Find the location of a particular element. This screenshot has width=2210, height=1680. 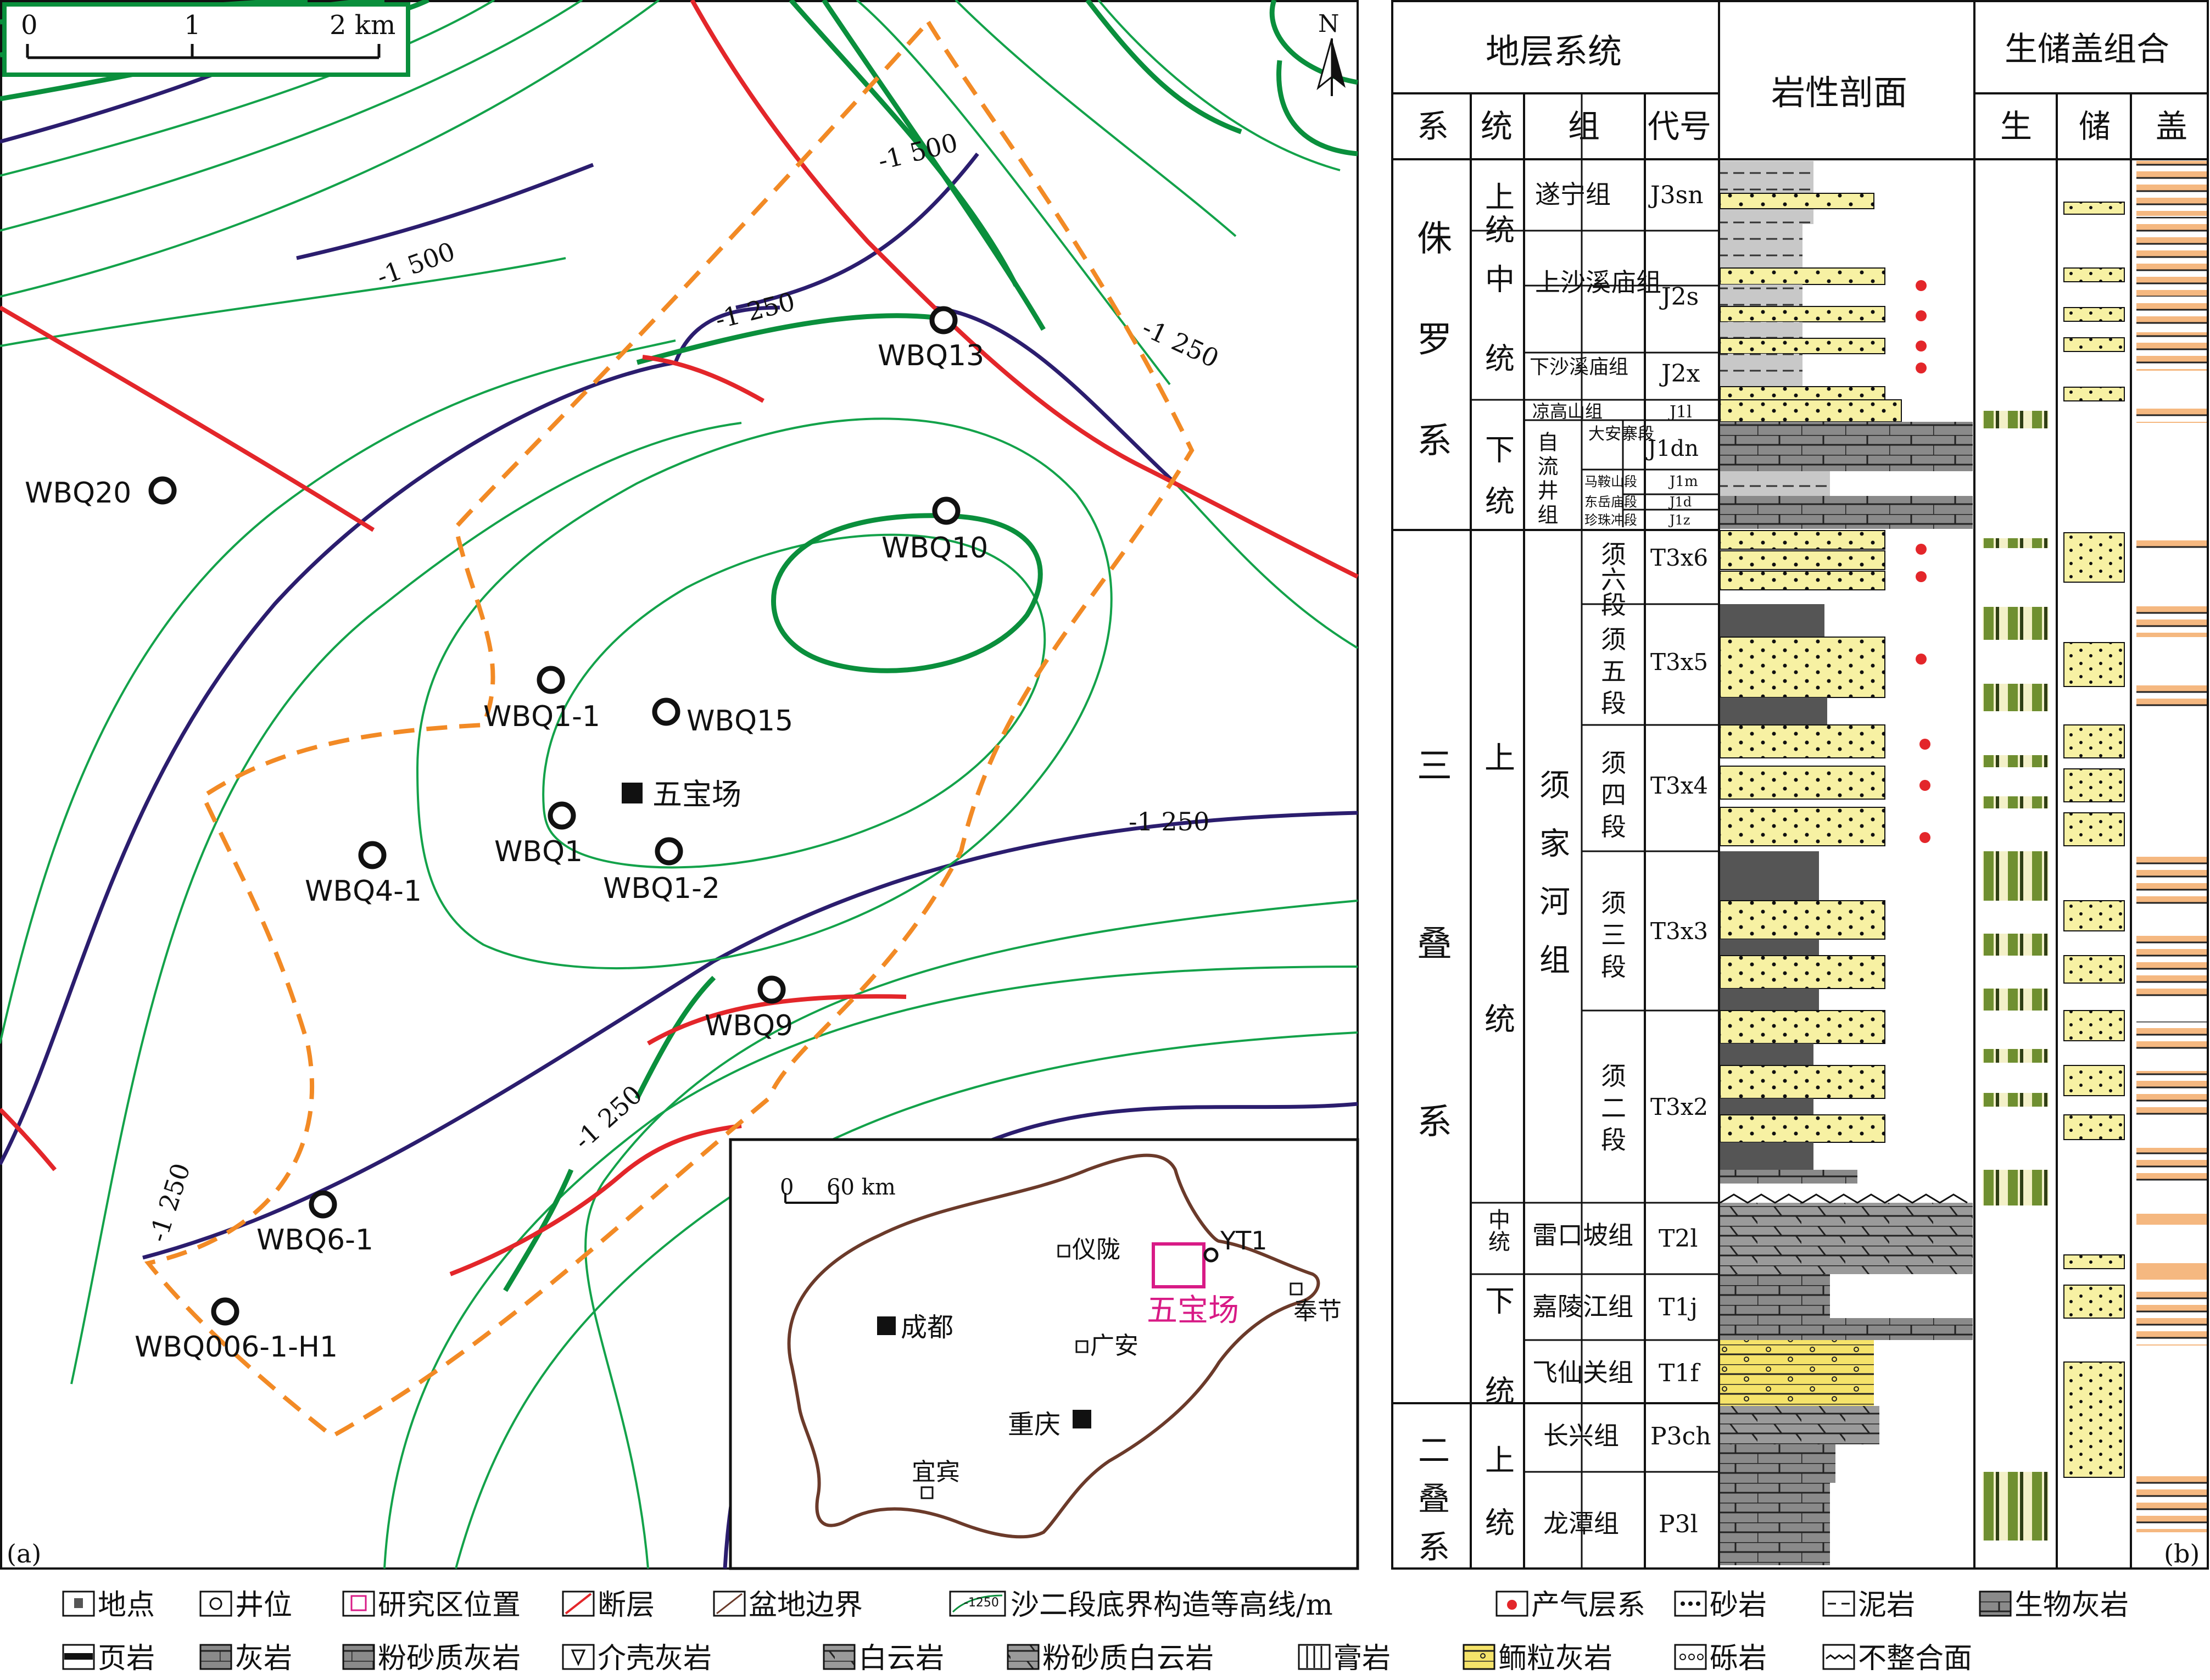

well-label: WBQ6-1 is located at coordinates (314, 1240).